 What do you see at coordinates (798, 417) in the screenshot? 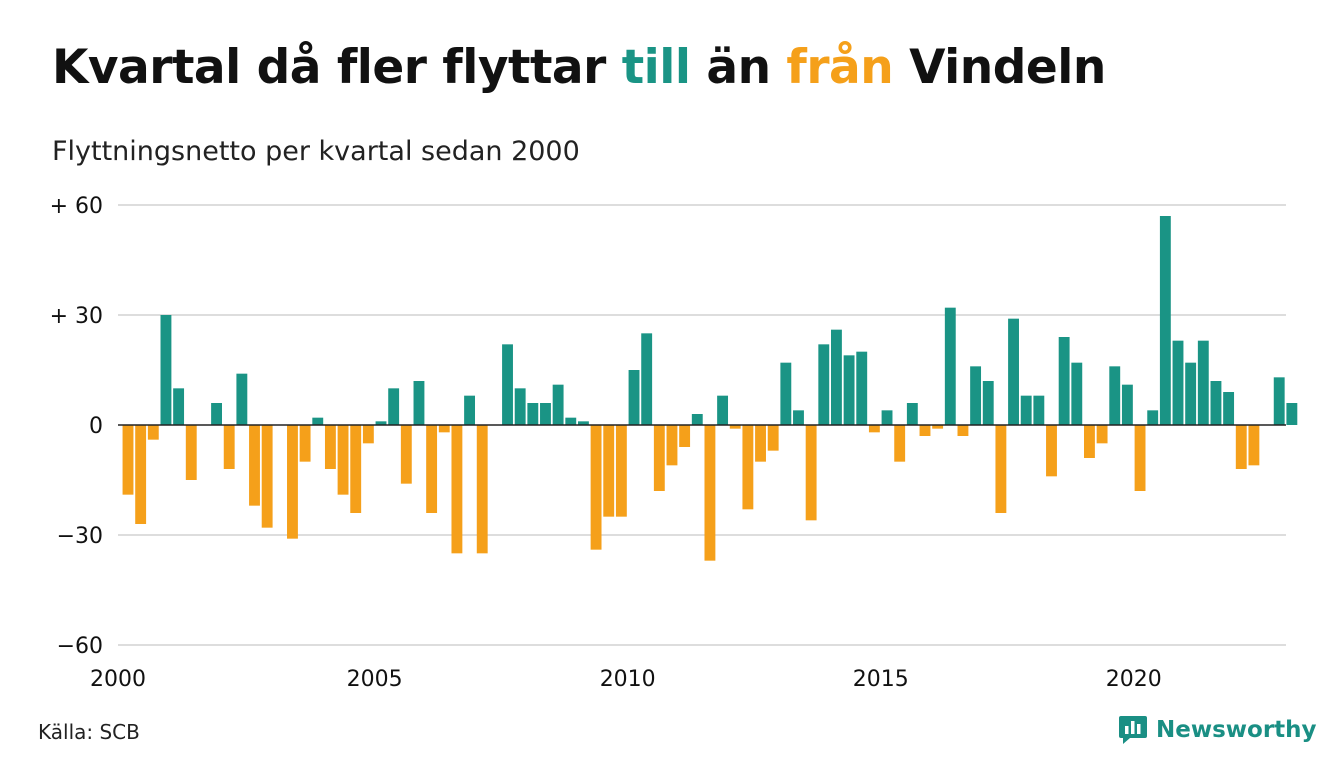
I see `bar-2013-Q2` at bounding box center [798, 417].